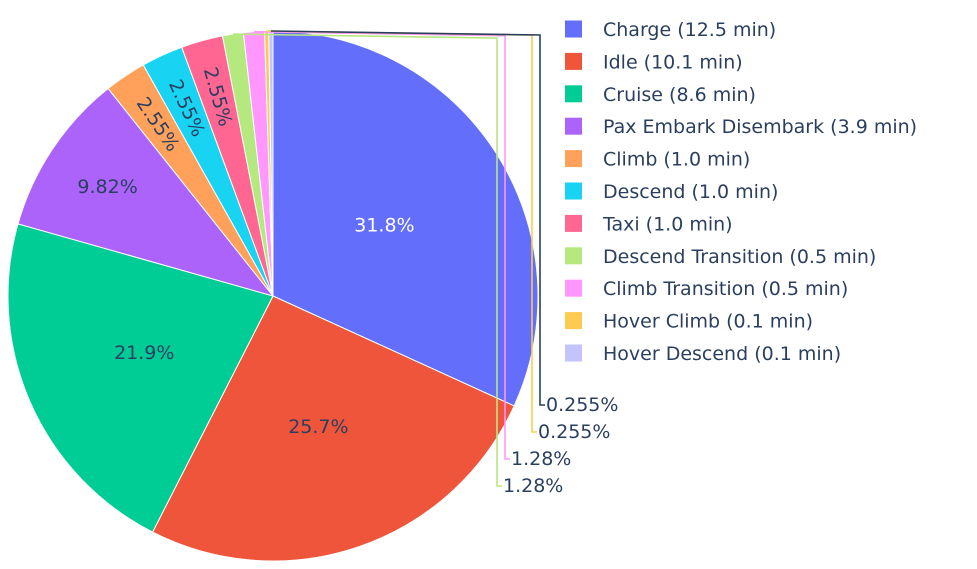 The height and width of the screenshot is (569, 977). I want to click on legend-swatch-idle, so click(573, 61).